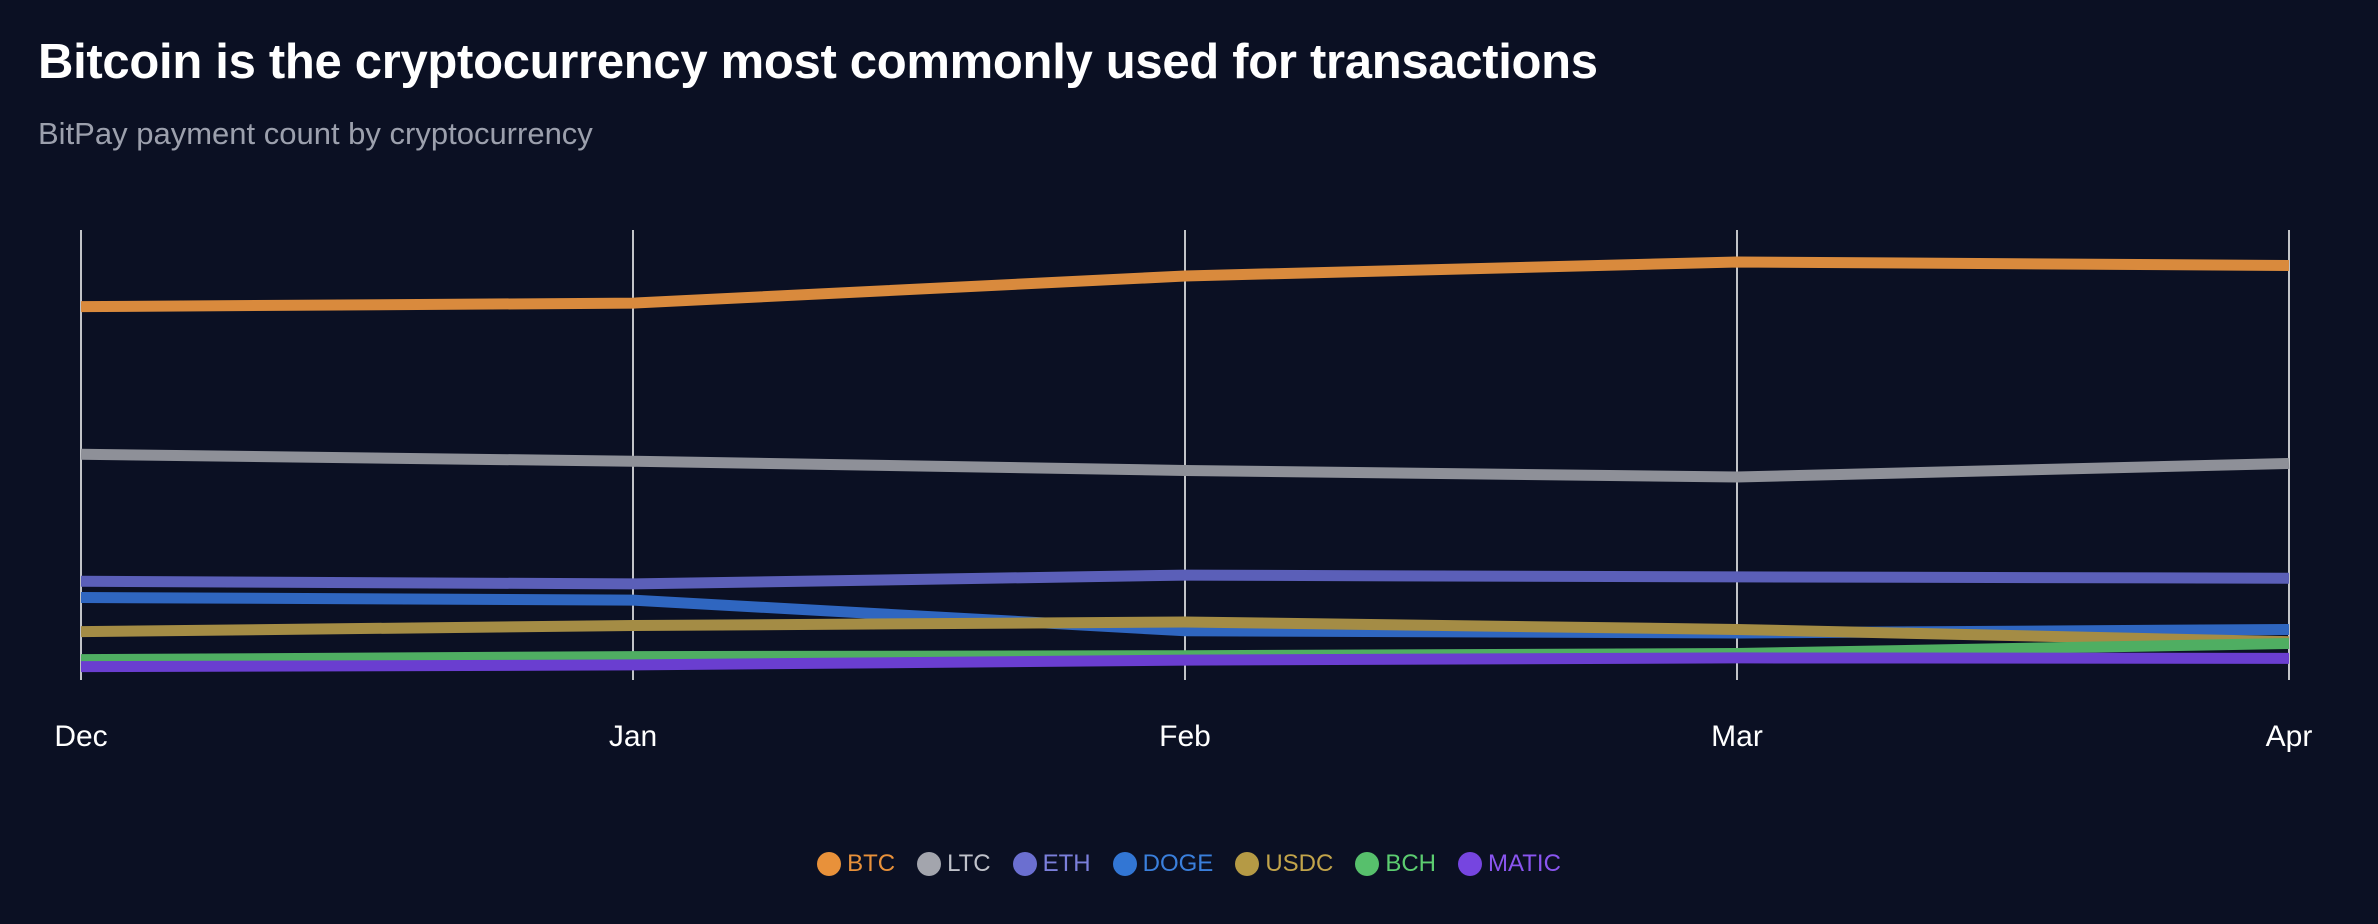 The width and height of the screenshot is (2378, 924). I want to click on legend-item-matic: MATIC, so click(1509, 864).